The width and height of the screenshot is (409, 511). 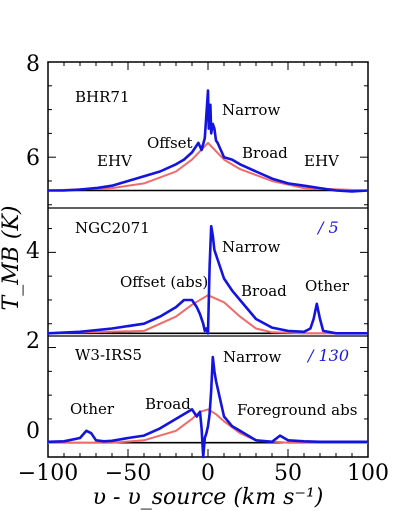 I want to click on x-tick-labels: −100 −50 0 50 100, so click(x=203, y=473).